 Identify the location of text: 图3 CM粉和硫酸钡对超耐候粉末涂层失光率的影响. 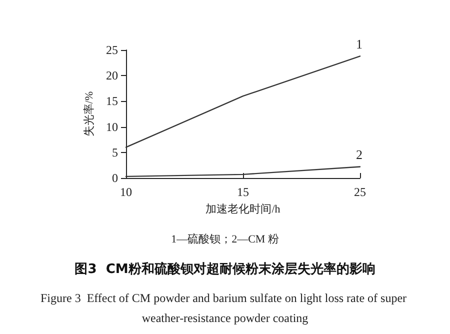
(225, 269).